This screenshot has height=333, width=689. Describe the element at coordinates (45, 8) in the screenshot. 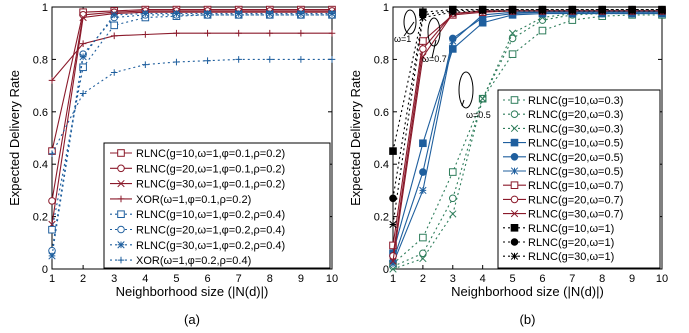

I see `y-tick-label: 1` at that location.